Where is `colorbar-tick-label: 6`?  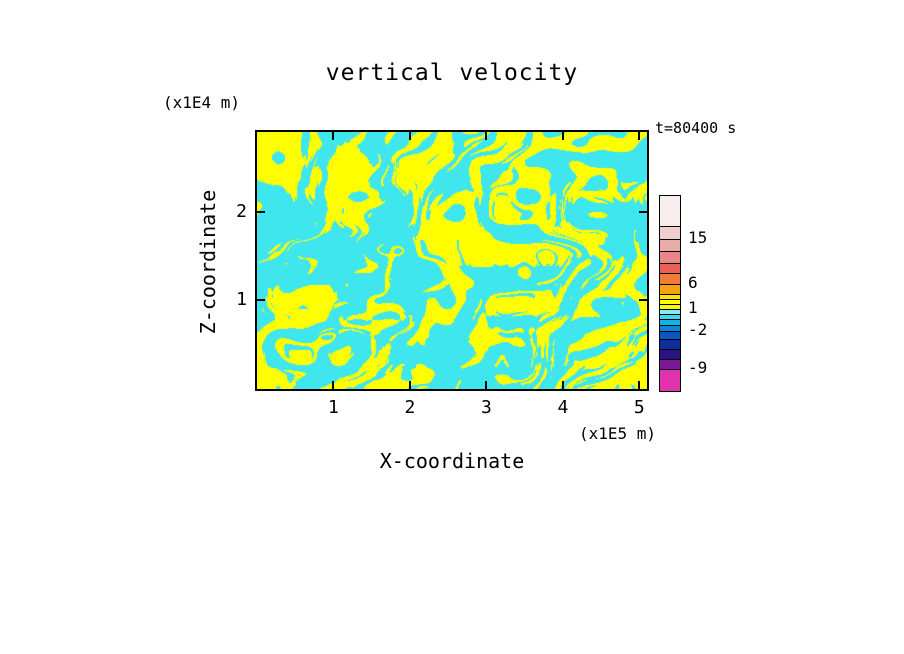 colorbar-tick-label: 6 is located at coordinates (693, 282).